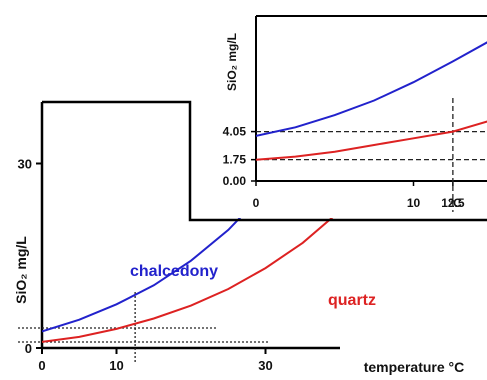  Describe the element at coordinates (371, 140) in the screenshot. I see `inset-series-line-quartz` at that location.